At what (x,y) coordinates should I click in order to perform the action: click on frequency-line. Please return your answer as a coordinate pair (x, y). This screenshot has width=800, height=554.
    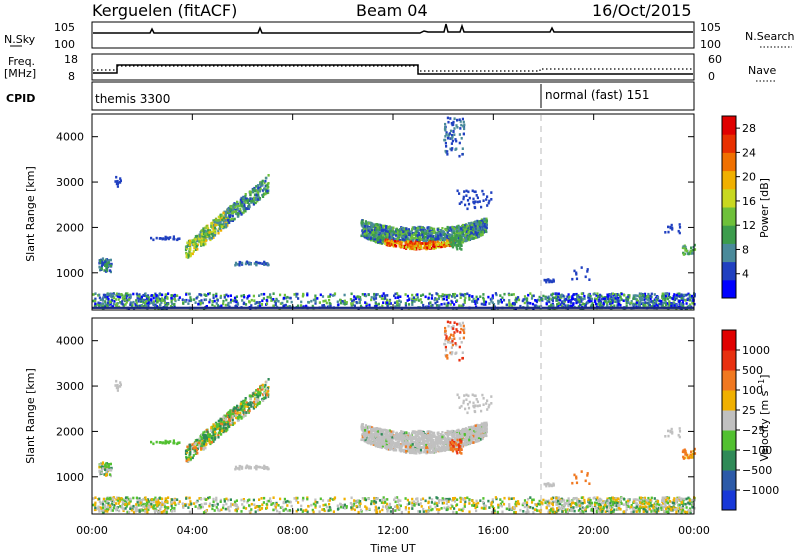
    Looking at the image, I should click on (393, 69).